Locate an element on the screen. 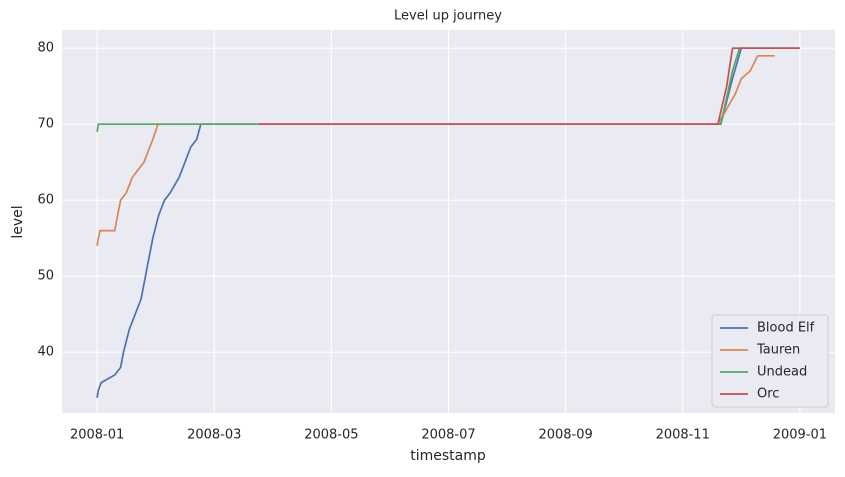 Image resolution: width=845 pixels, height=477 pixels. x-tick-label: 2008-07 is located at coordinates (448, 435).